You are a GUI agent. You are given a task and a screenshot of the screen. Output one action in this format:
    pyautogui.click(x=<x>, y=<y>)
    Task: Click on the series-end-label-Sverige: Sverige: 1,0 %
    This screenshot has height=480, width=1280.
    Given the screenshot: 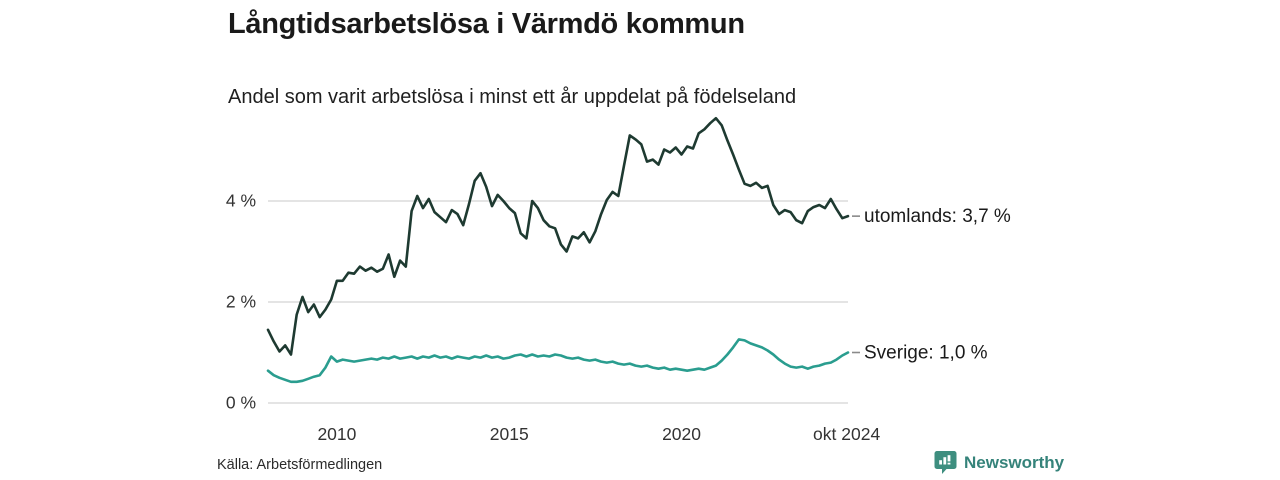 What is the action you would take?
    pyautogui.click(x=926, y=353)
    